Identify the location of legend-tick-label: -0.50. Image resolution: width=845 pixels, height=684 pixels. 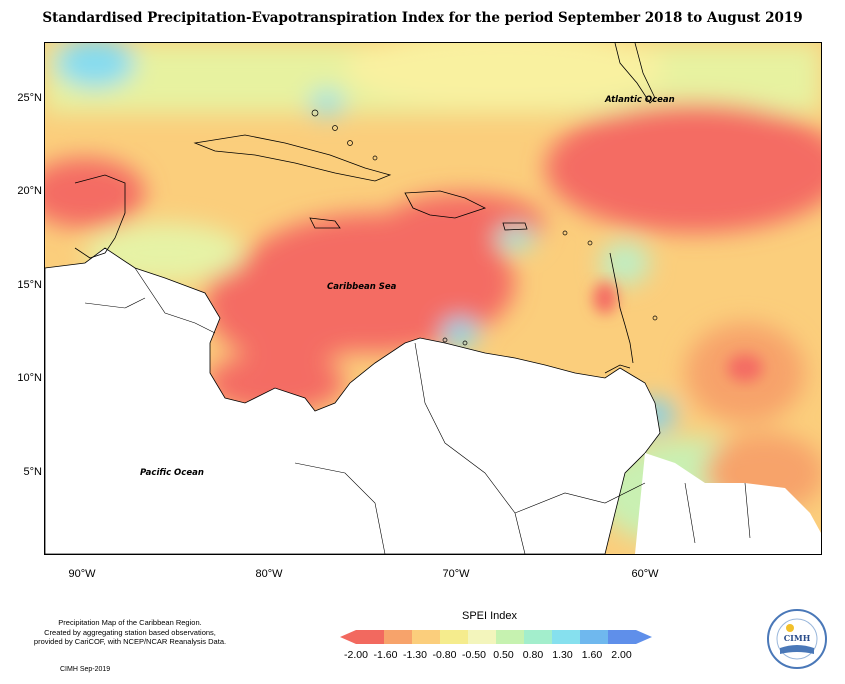
(474, 655).